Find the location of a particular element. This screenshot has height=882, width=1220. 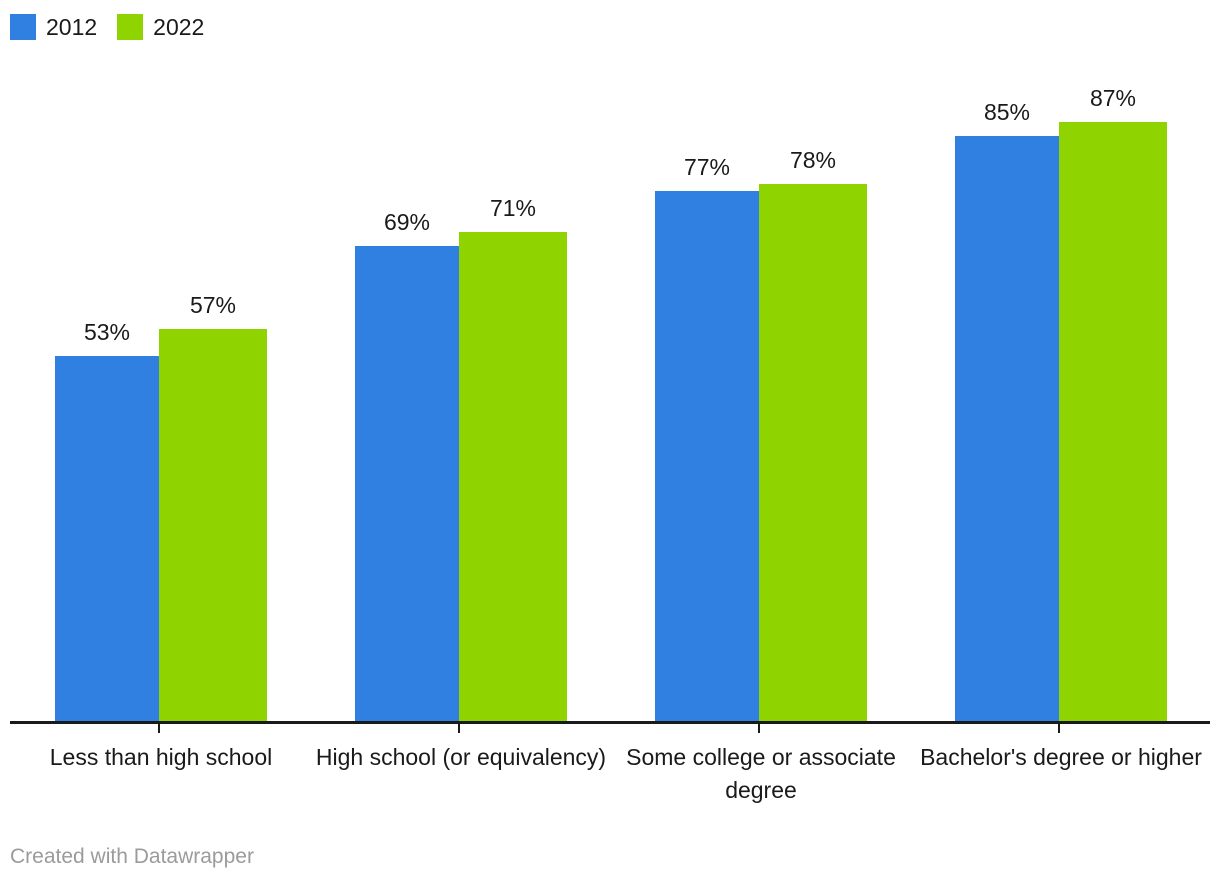

value-label: 69% is located at coordinates (407, 222).